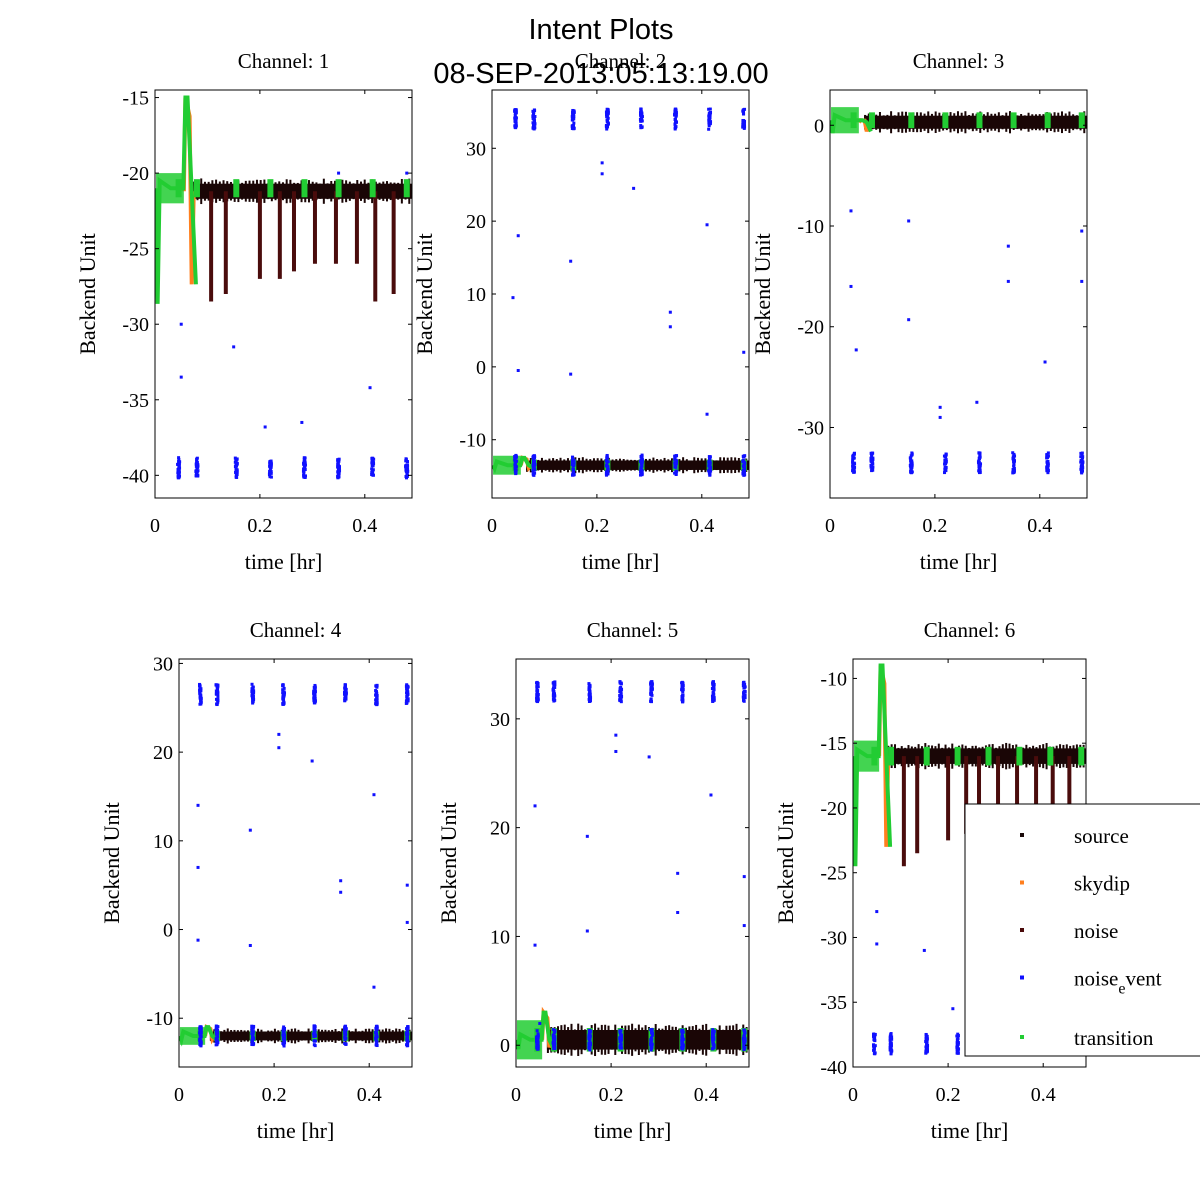 The height and width of the screenshot is (1200, 1200). I want to click on plot-area, so click(958, 291).